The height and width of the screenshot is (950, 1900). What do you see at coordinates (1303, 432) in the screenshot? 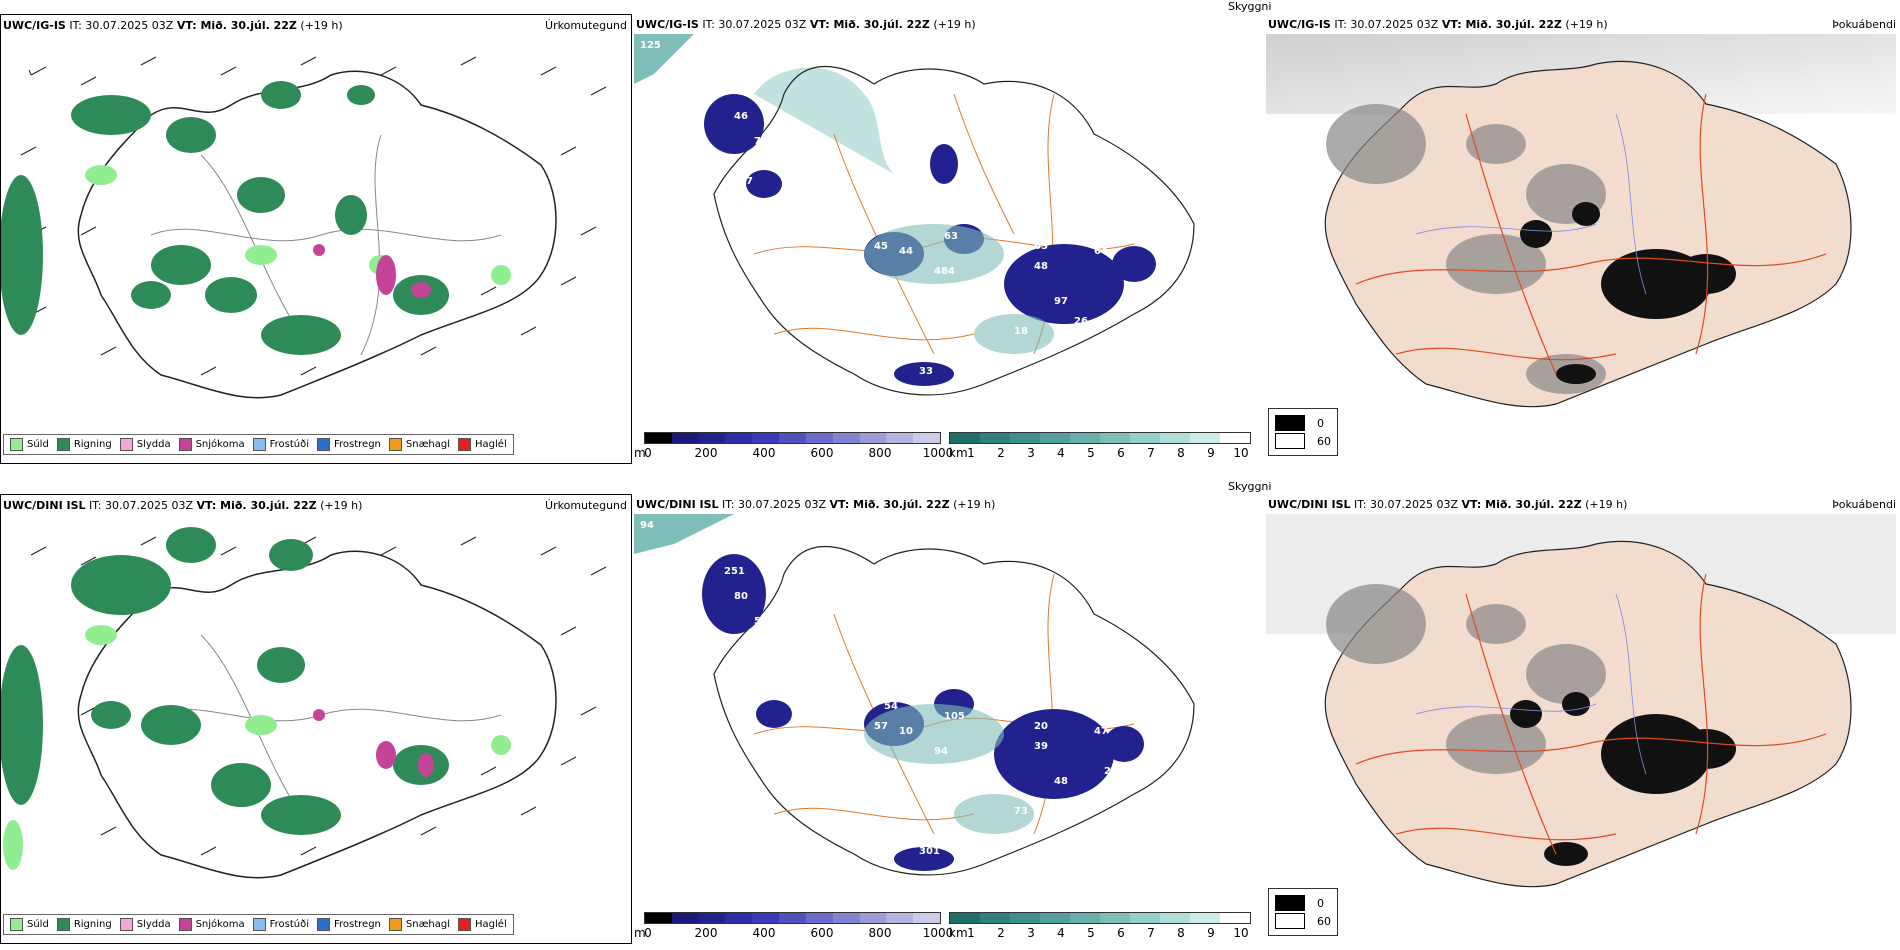
I see `fog-legend: 0 60` at bounding box center [1303, 432].